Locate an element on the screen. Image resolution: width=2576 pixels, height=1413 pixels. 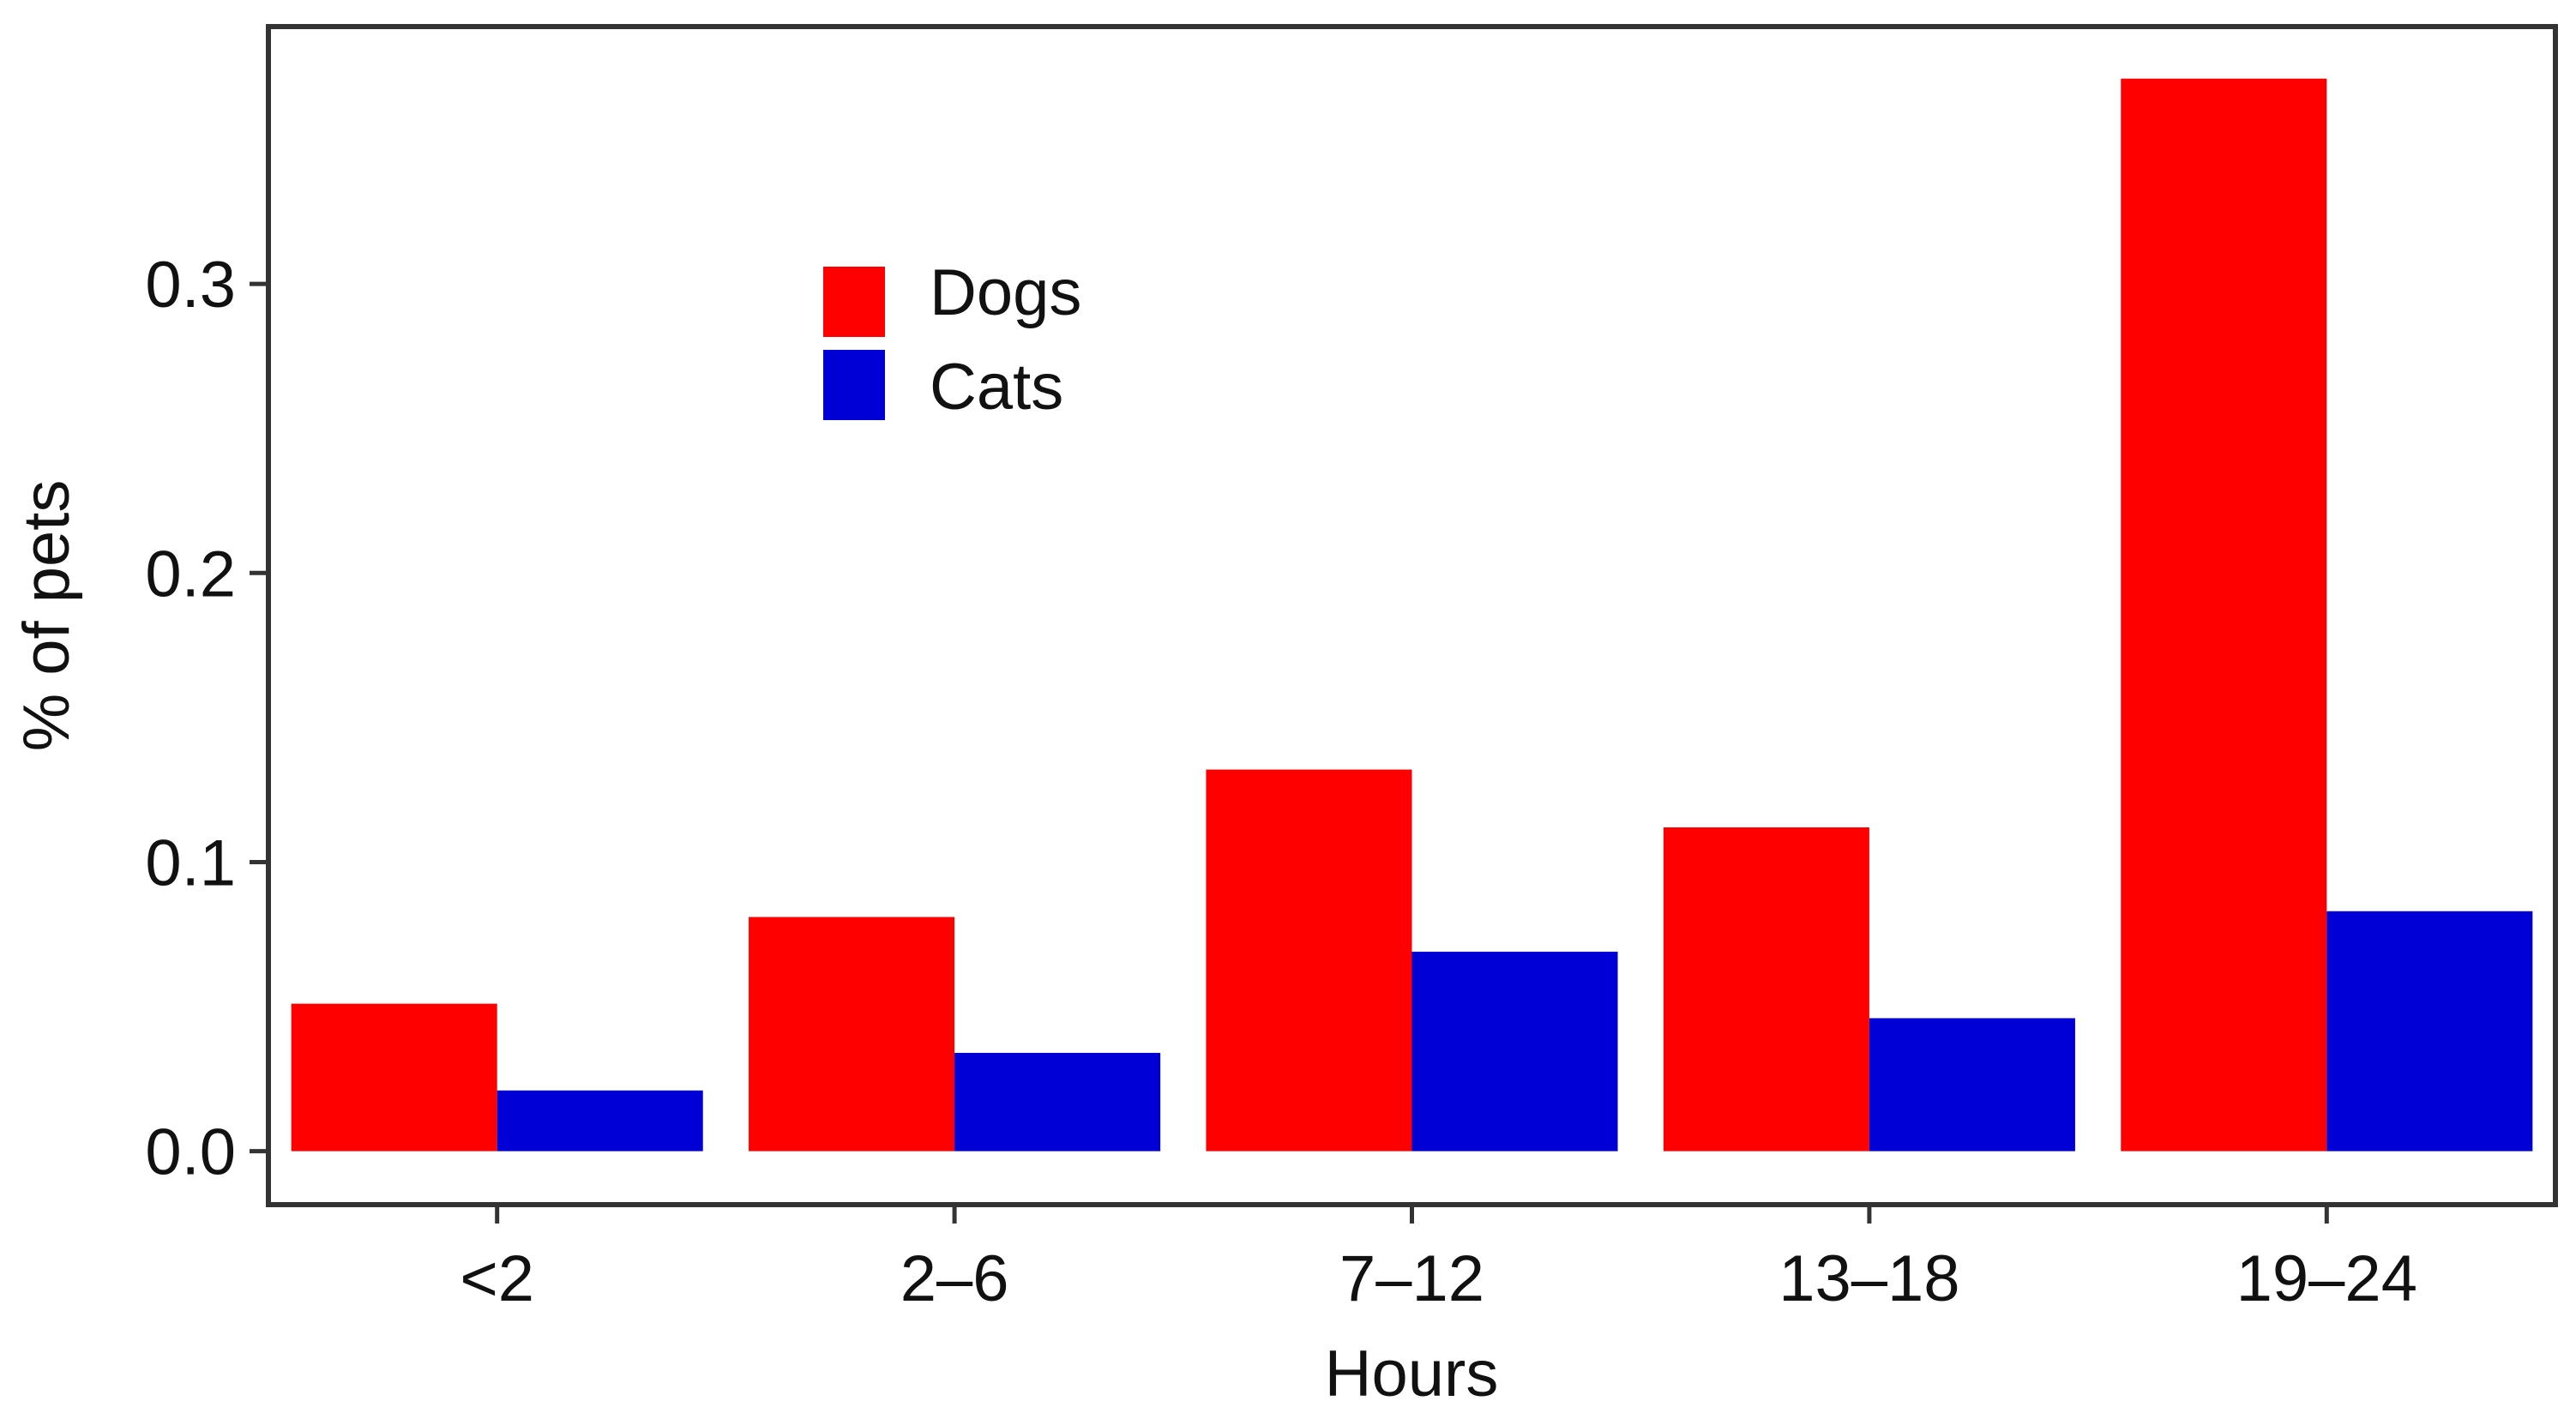
y-axis: 0.0 0.1 0.2 0.3 is located at coordinates (206, 719).